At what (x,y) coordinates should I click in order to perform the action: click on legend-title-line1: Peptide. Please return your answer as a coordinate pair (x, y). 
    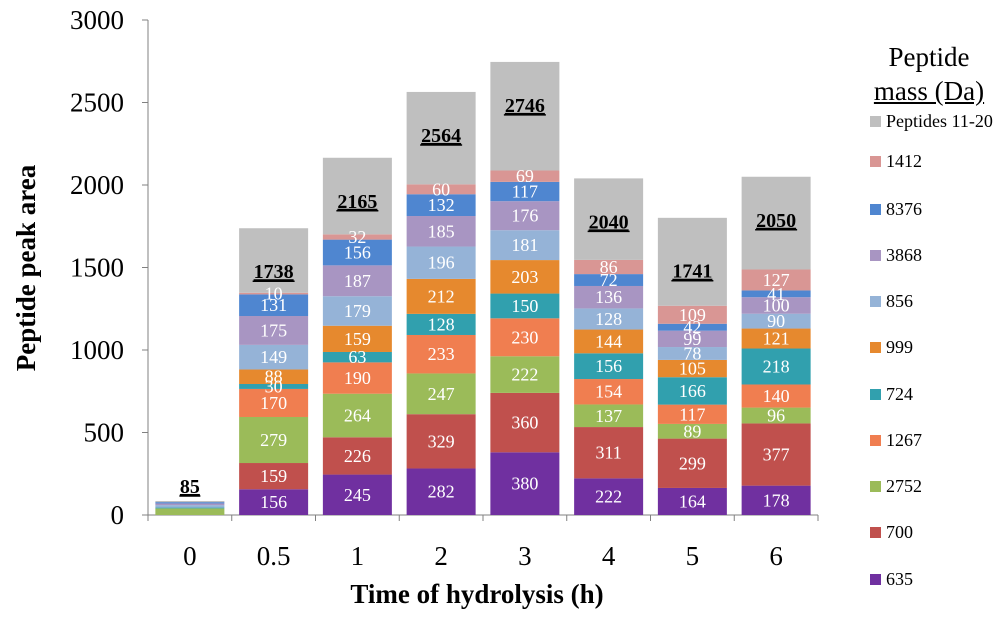
    Looking at the image, I should click on (929, 57).